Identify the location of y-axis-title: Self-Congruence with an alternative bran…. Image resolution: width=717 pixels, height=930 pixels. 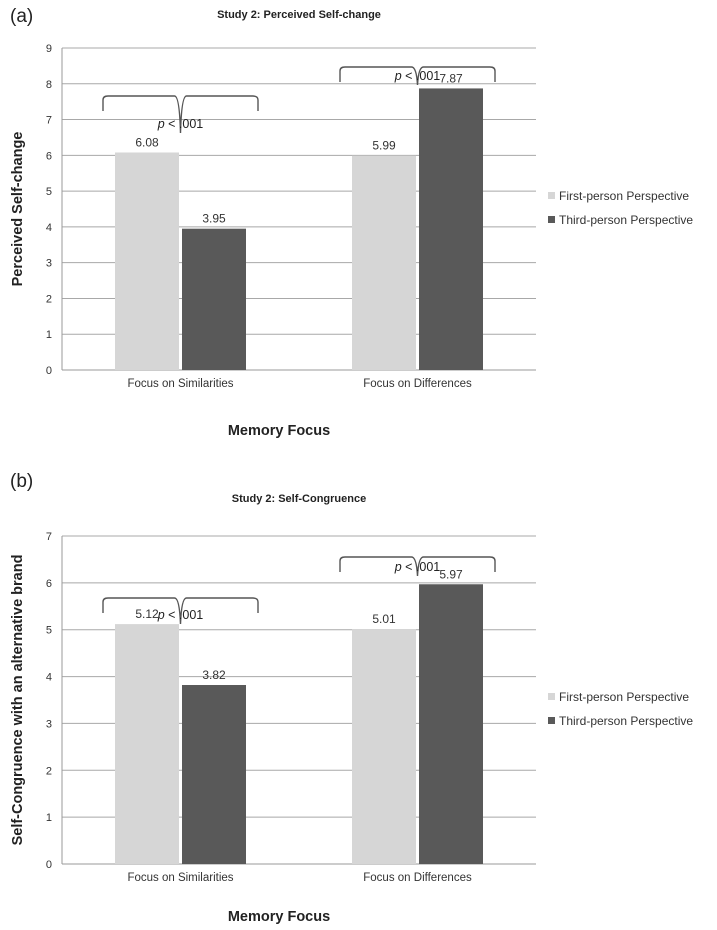
(18, 700).